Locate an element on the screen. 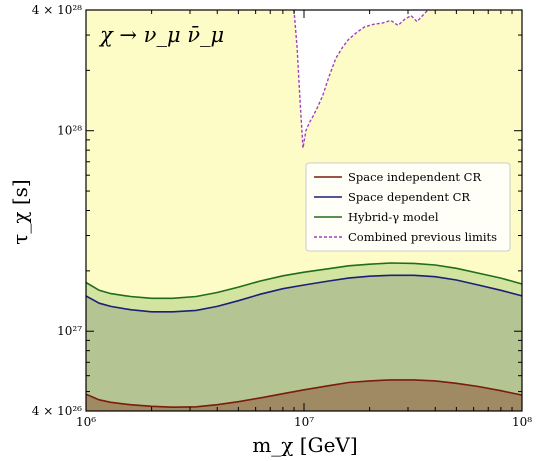  decay-channel-annotation: χ → ν_μ ν̄_μ is located at coordinates (161, 35).